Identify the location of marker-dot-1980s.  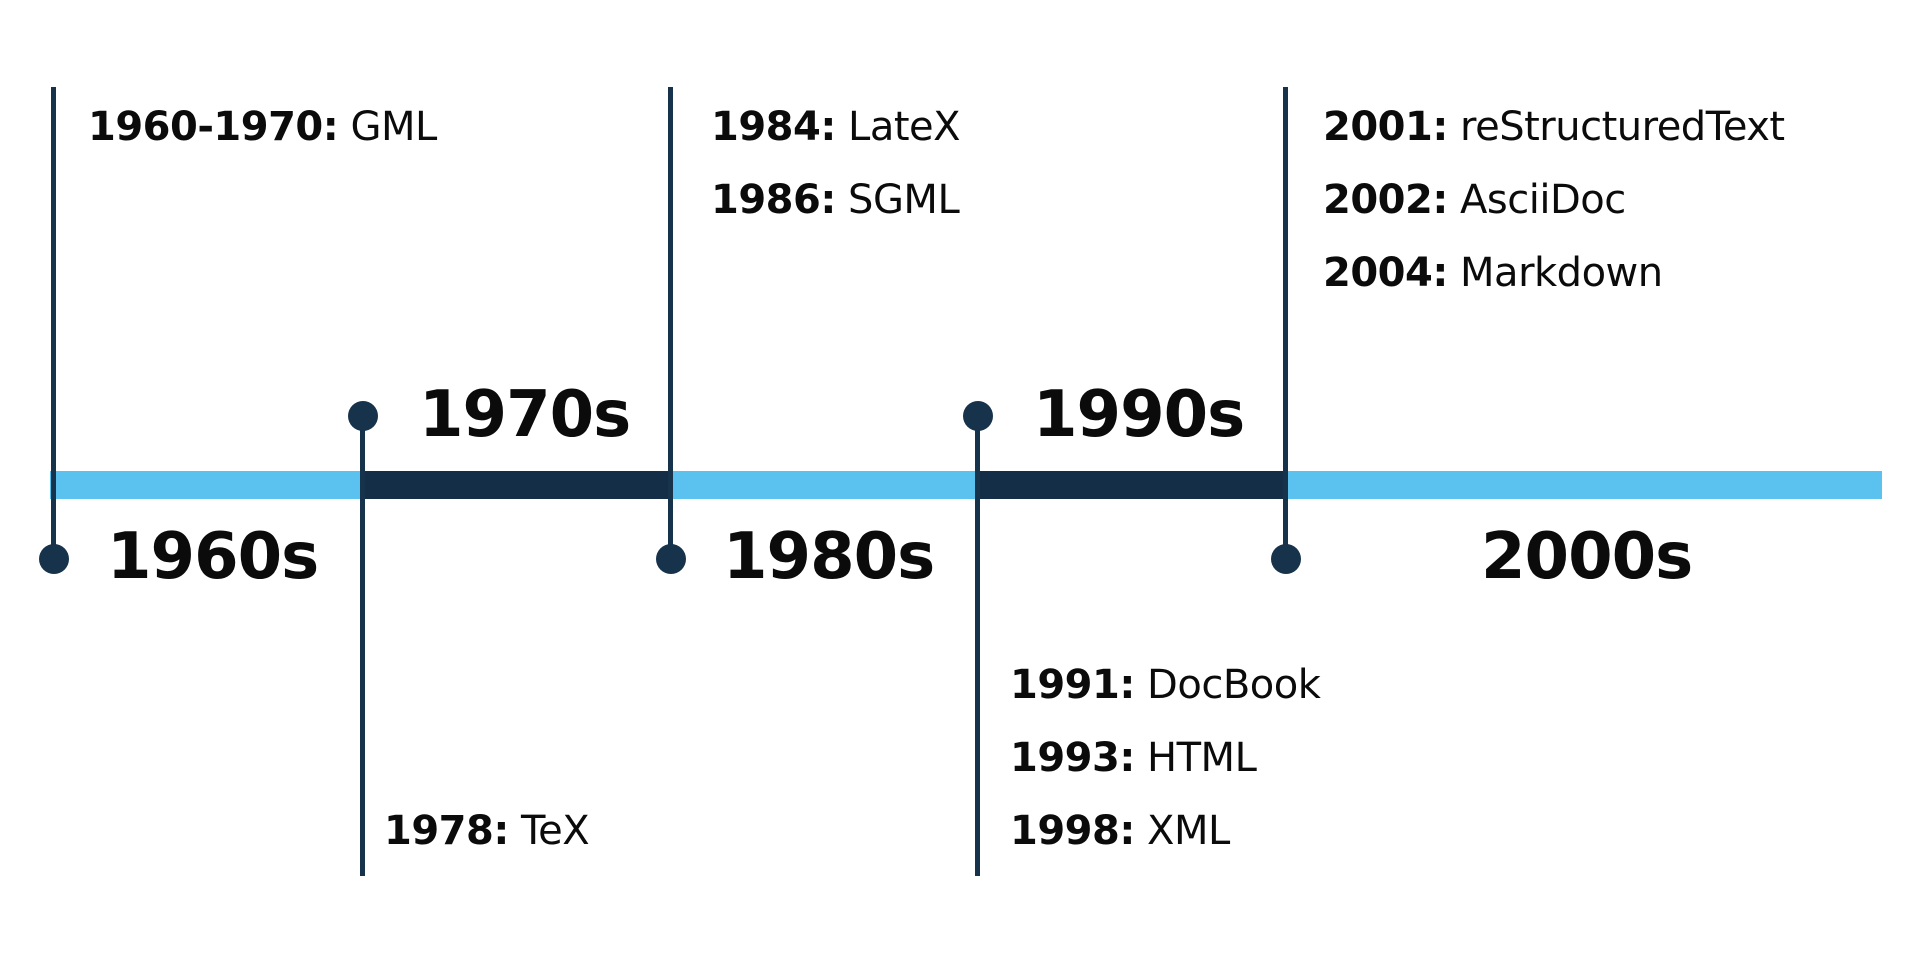
(671, 559).